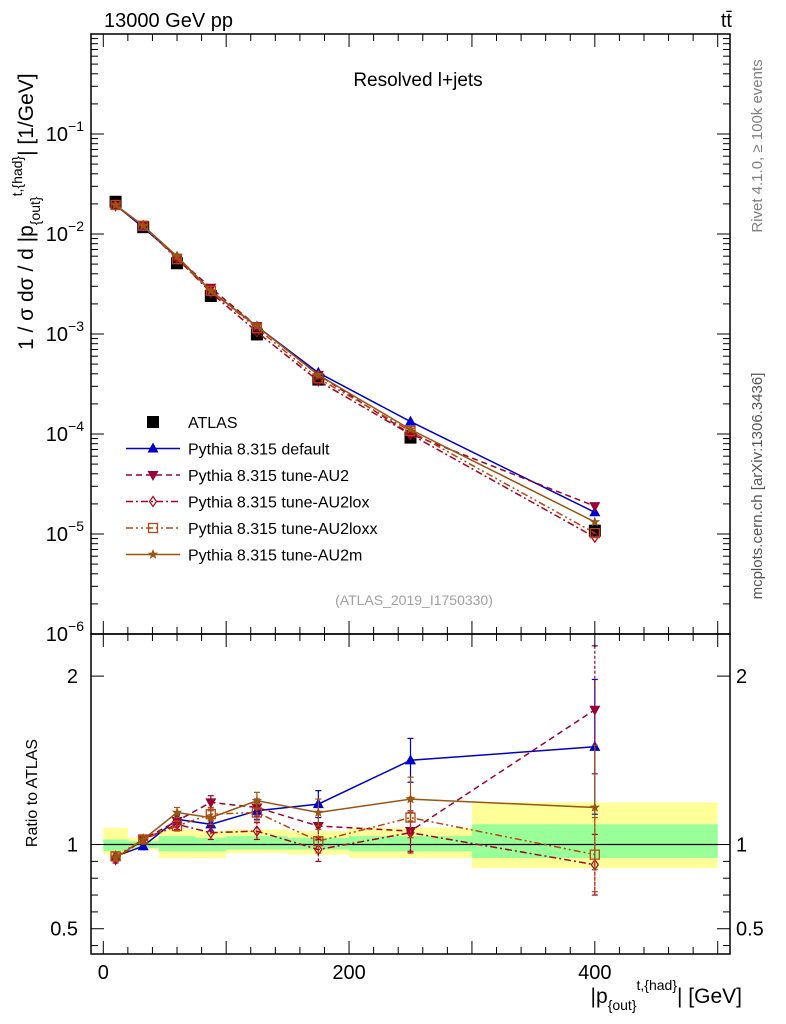  Describe the element at coordinates (26, 287) in the screenshot. I see `y-title-main: 1 / σ dσ / d |p` at that location.